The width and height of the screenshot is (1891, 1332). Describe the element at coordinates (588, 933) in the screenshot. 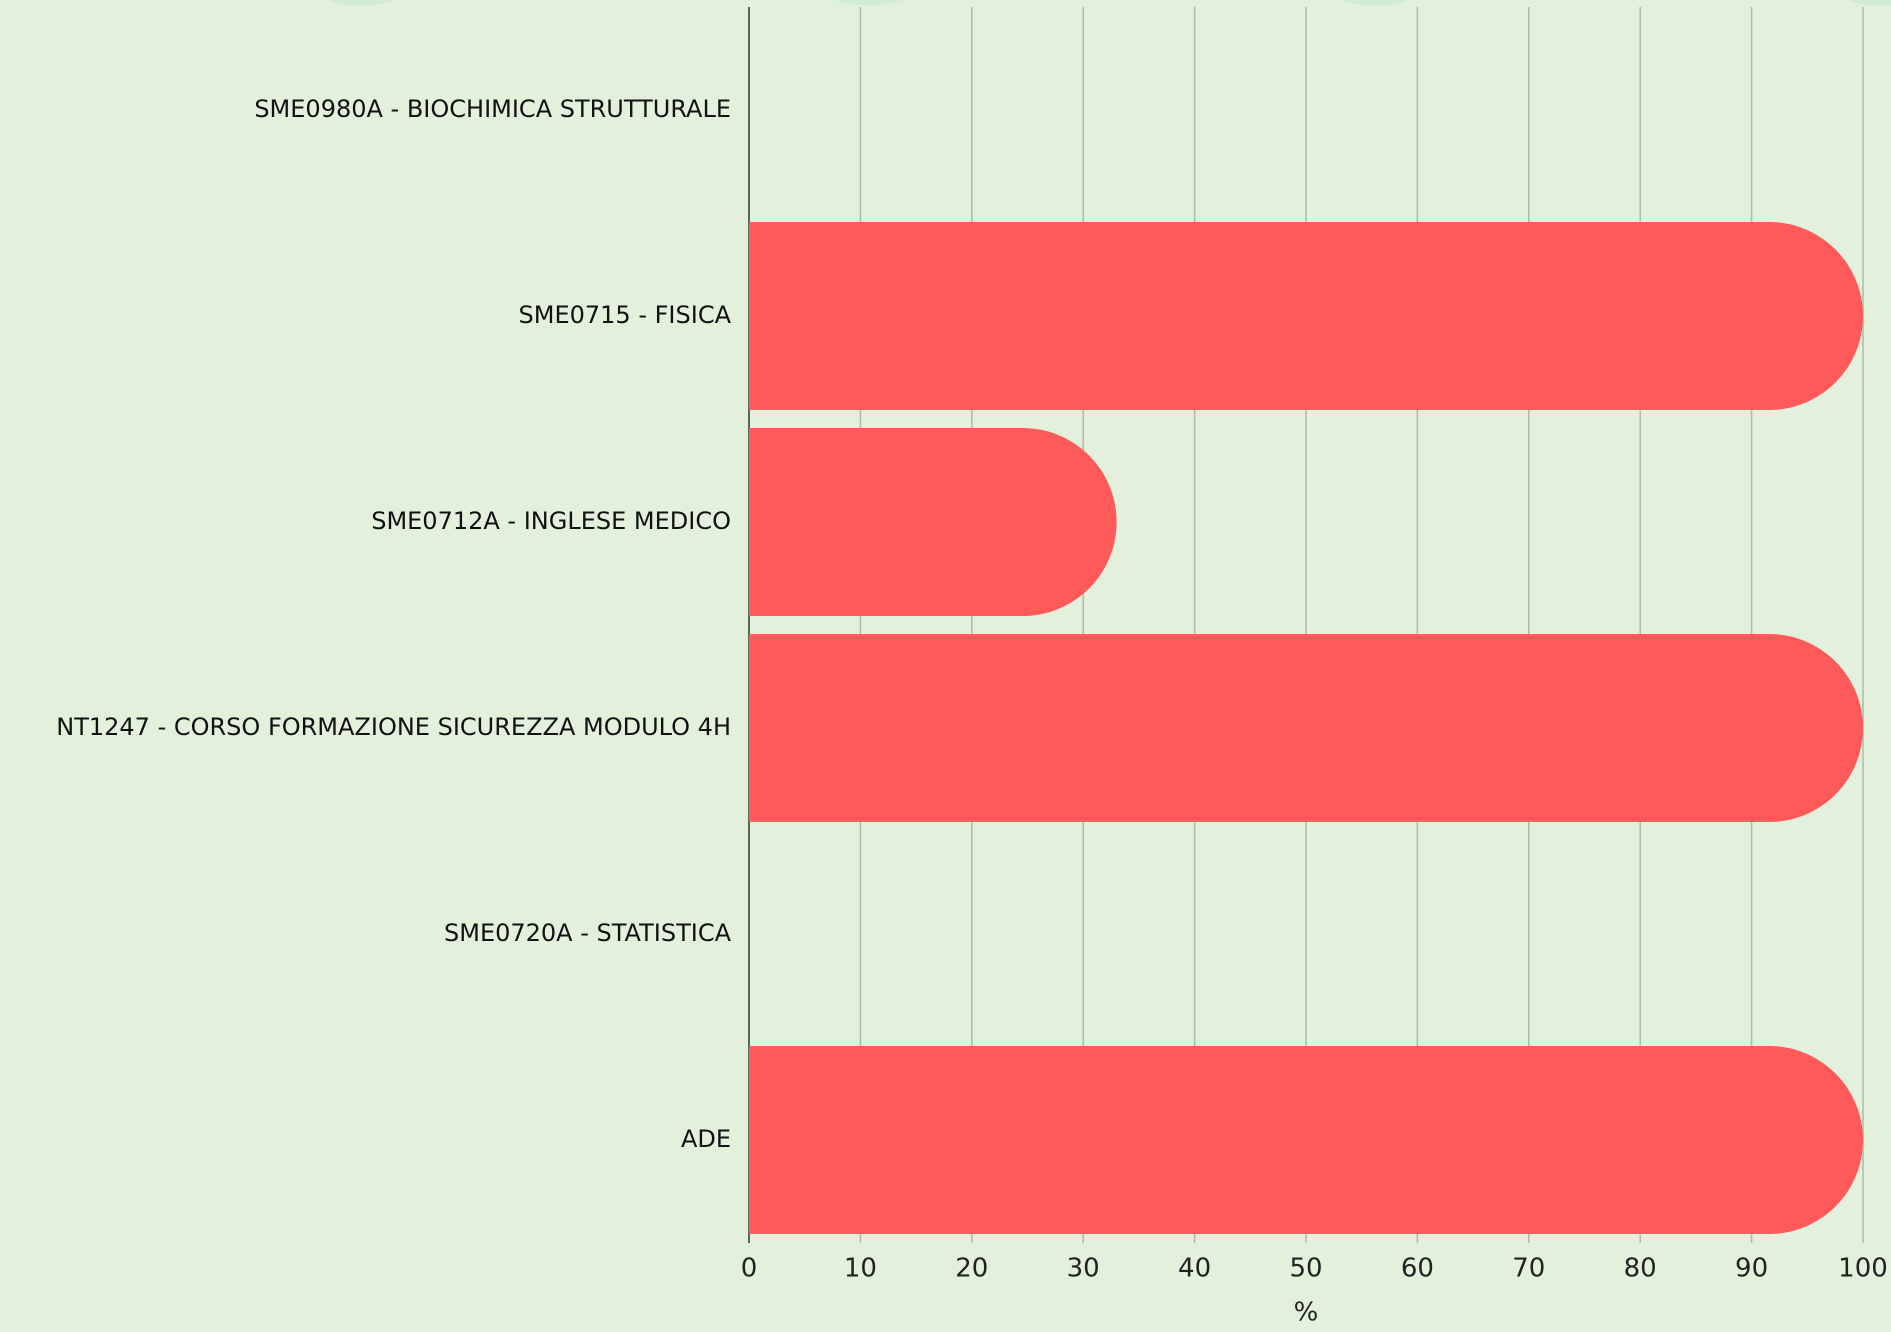

I see `y-tick-label: SME0720A - STATISTICA` at that location.